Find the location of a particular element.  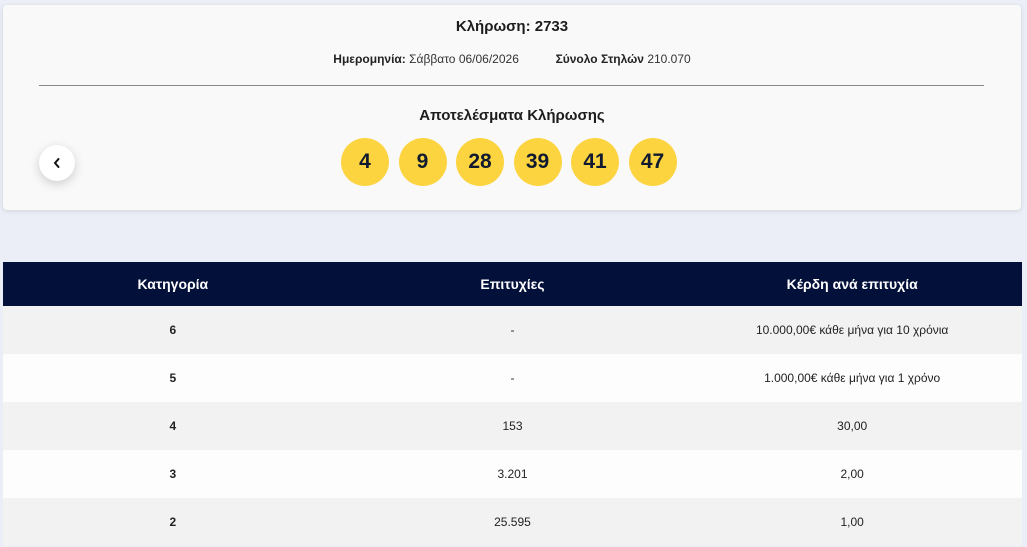

date: Σάββατο 06/06/2026 is located at coordinates (464, 59).